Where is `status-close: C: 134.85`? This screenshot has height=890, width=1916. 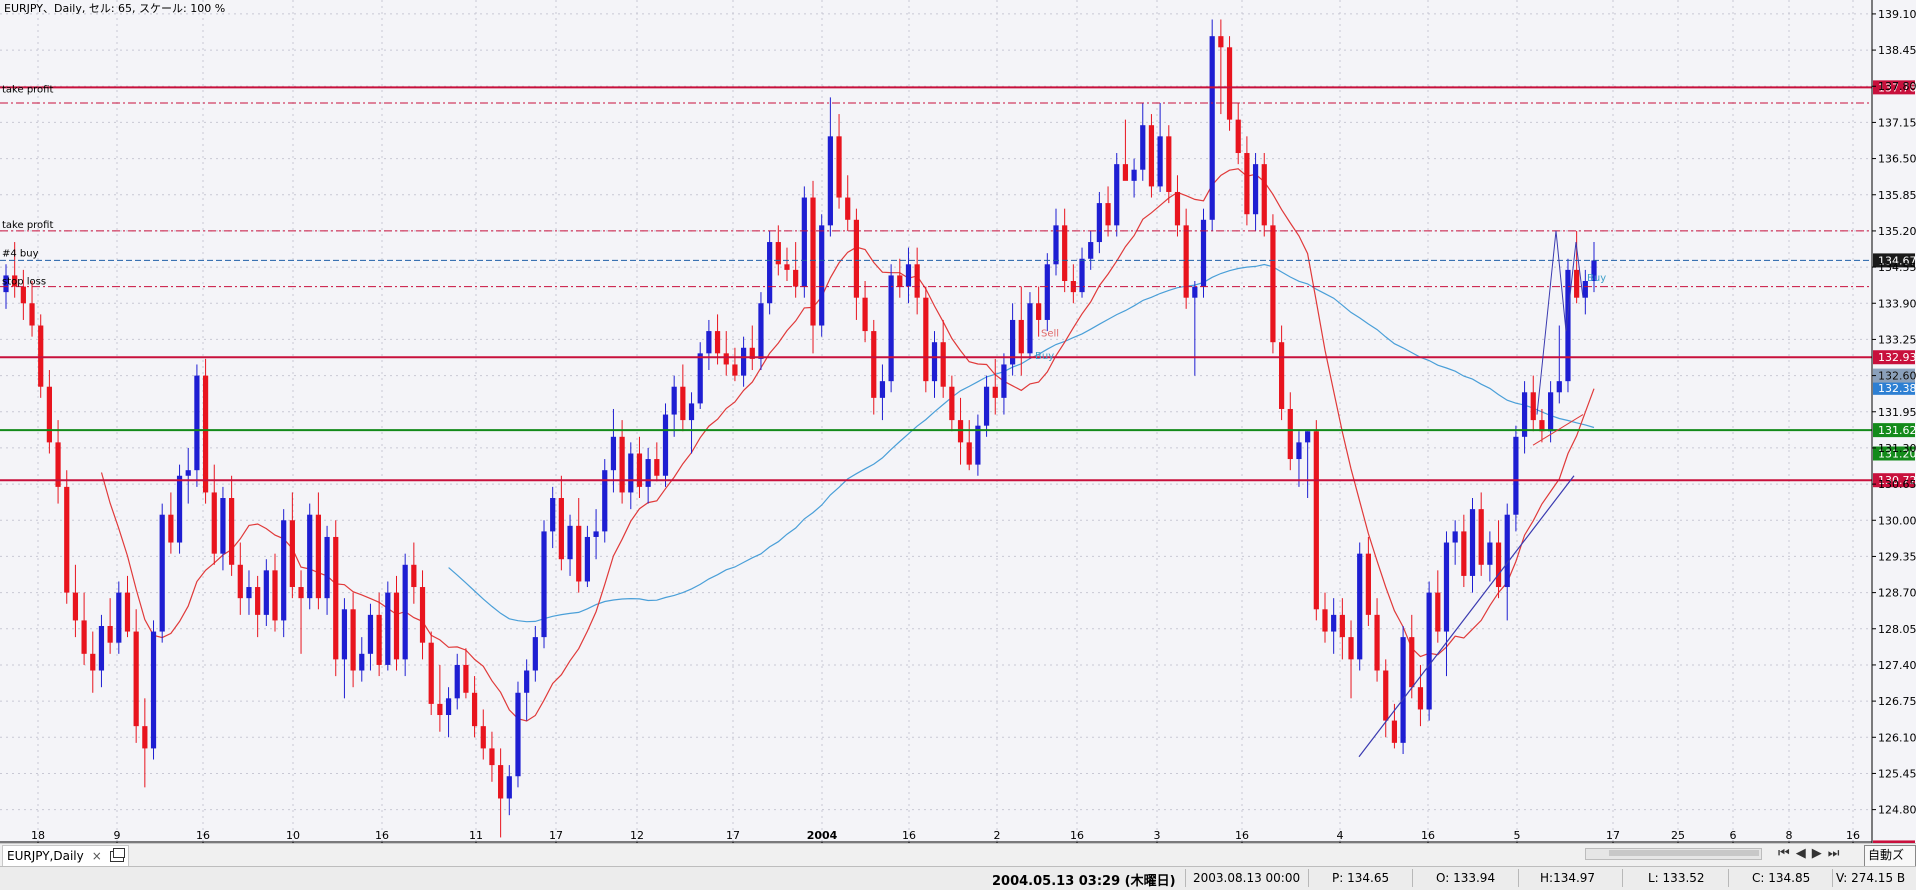 status-close: C: 134.85 is located at coordinates (1781, 878).